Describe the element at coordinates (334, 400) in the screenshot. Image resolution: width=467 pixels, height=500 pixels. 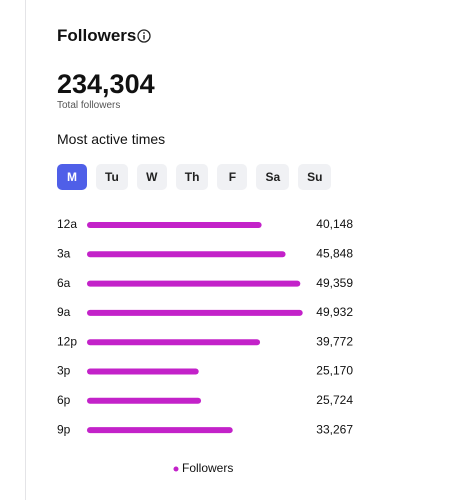
I see `value-label: 25,724` at that location.